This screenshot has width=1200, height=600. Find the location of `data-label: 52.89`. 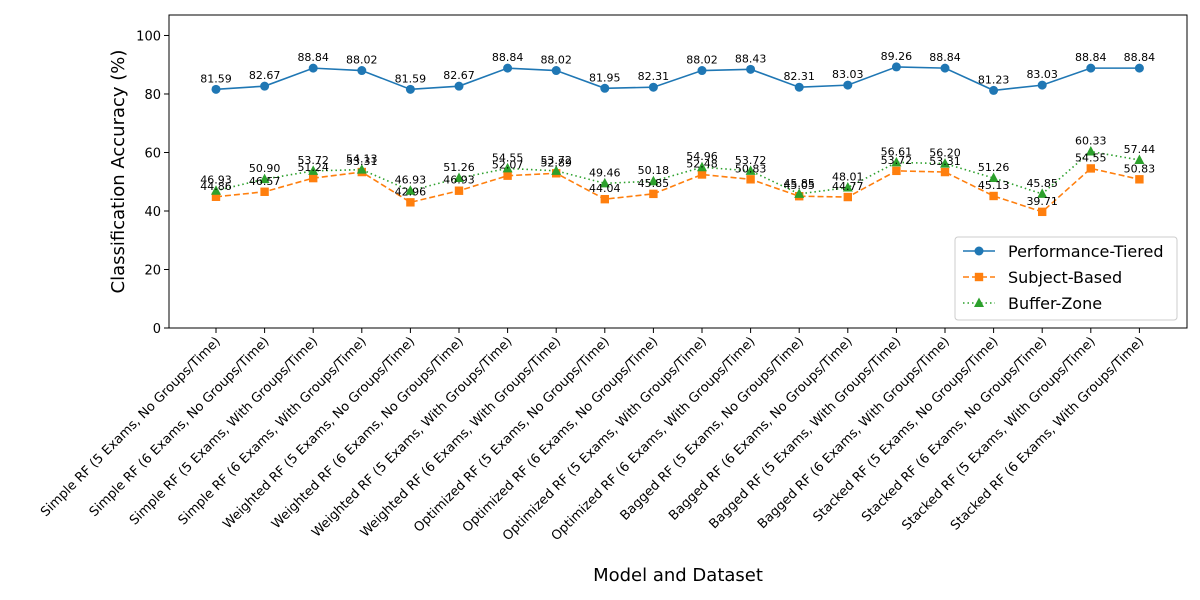

data-label: 52.89 is located at coordinates (556, 162).